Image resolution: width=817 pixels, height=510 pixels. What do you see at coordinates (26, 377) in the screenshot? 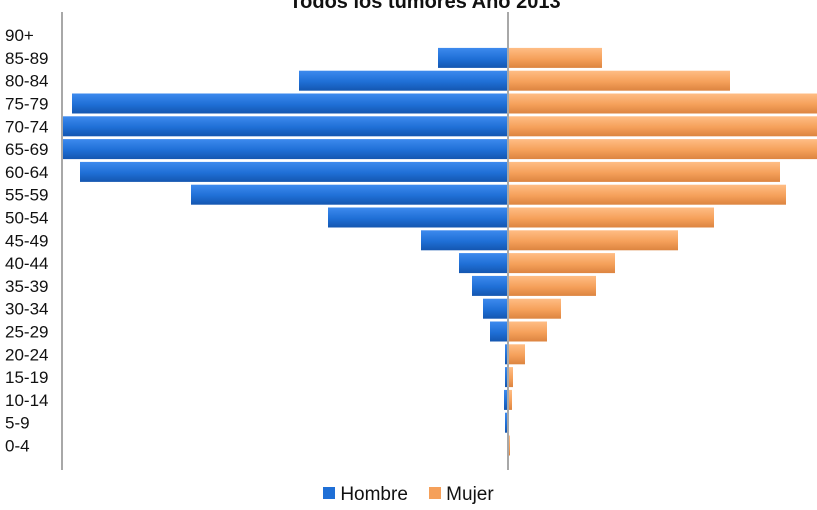
I see `category-label-15-19: 15-19` at bounding box center [26, 377].